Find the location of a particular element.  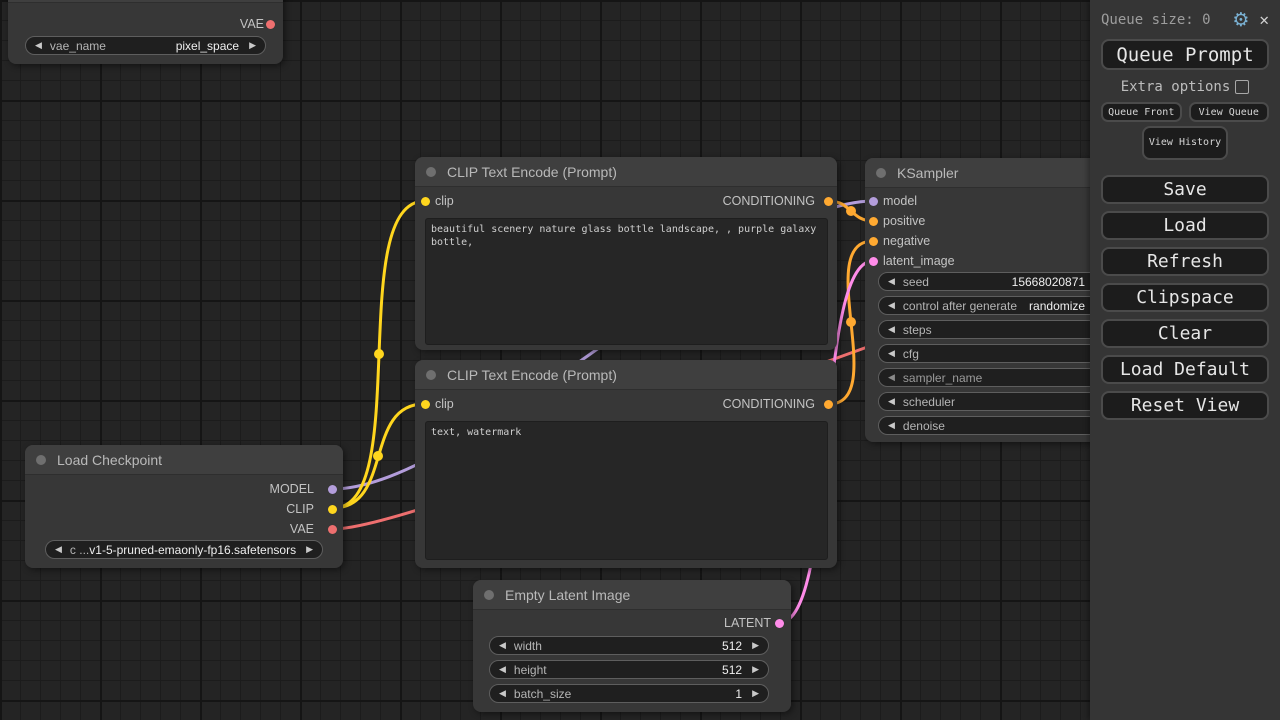

sampler-name-widget: ◀ sampler_name ▶ is located at coordinates (995, 377).